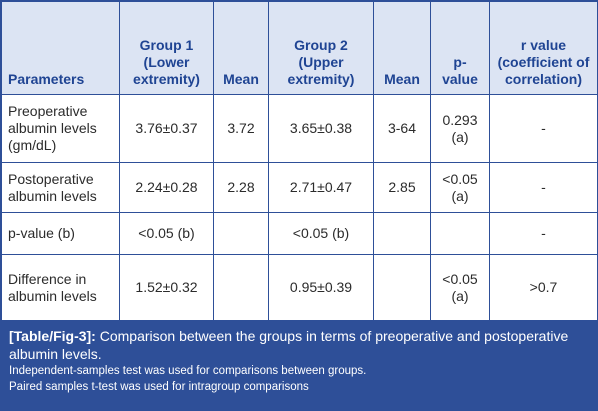  Describe the element at coordinates (321, 128) in the screenshot. I see `table-cell: 3.65±0.38` at that location.